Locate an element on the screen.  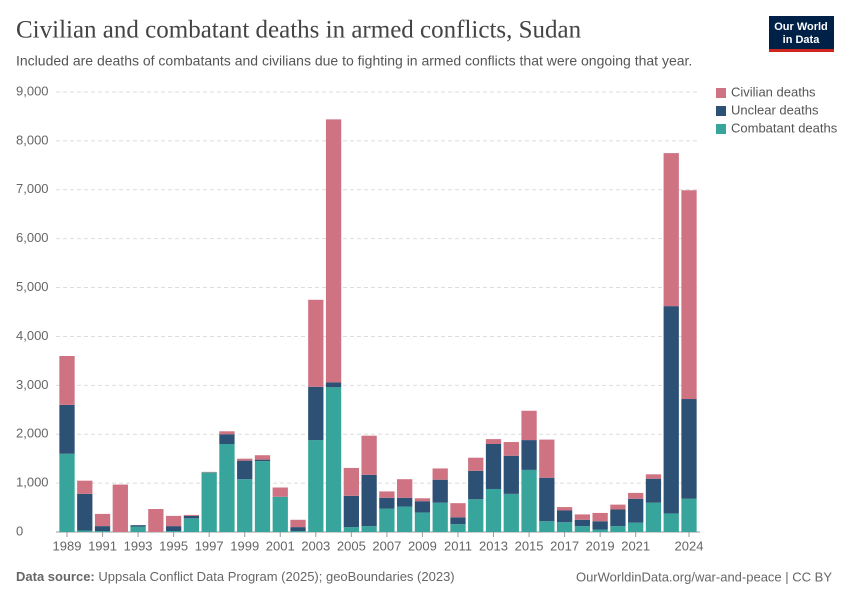
x-tick-label: 2007 is located at coordinates (386, 545).